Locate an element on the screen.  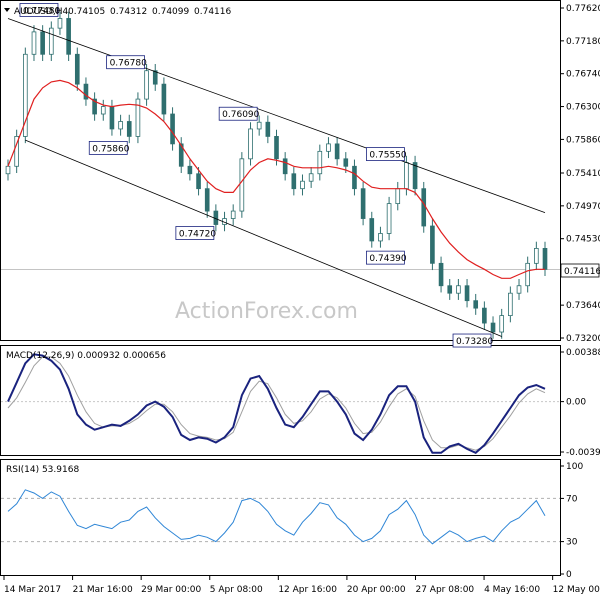
price-y-tick-label: 0.73200 is located at coordinates (583, 339).